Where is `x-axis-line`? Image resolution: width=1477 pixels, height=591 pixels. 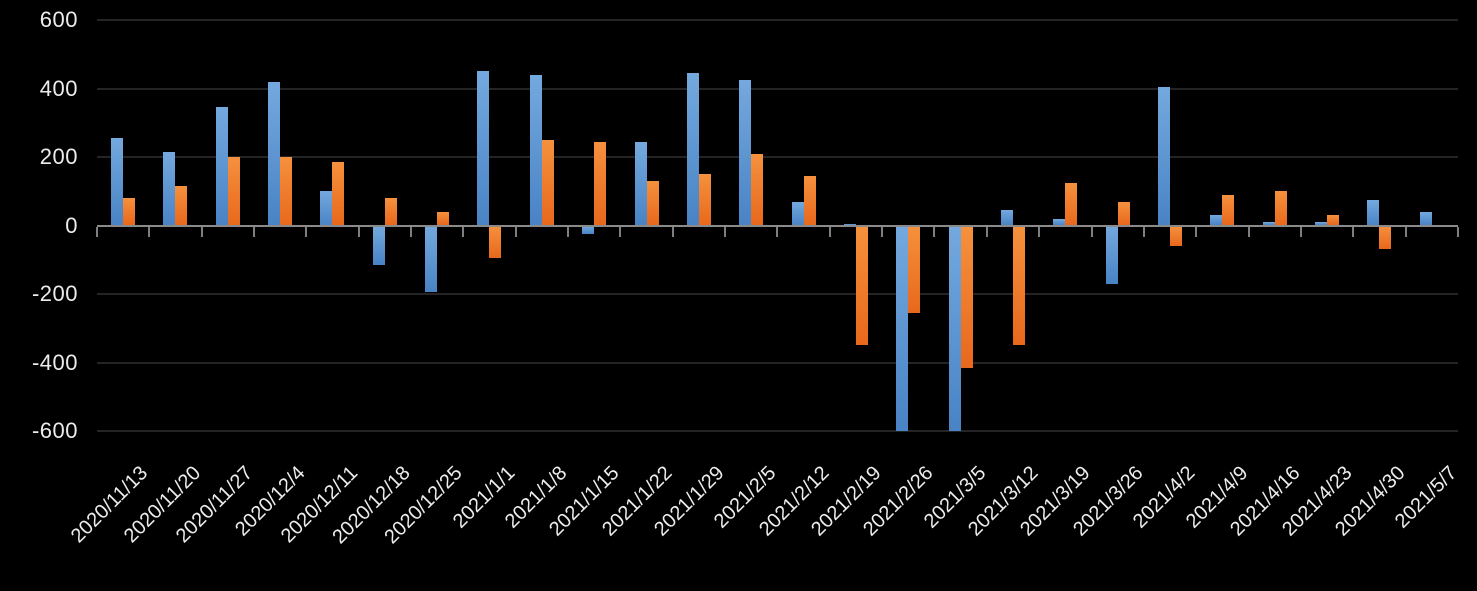 x-axis-line is located at coordinates (777, 225).